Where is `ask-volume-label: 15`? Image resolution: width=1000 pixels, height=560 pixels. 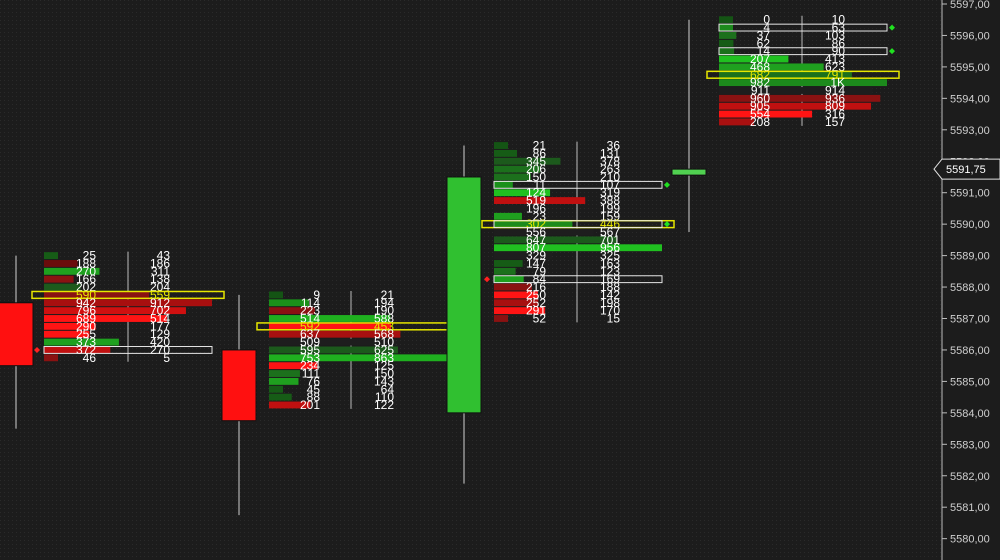 ask-volume-label: 15 is located at coordinates (614, 319).